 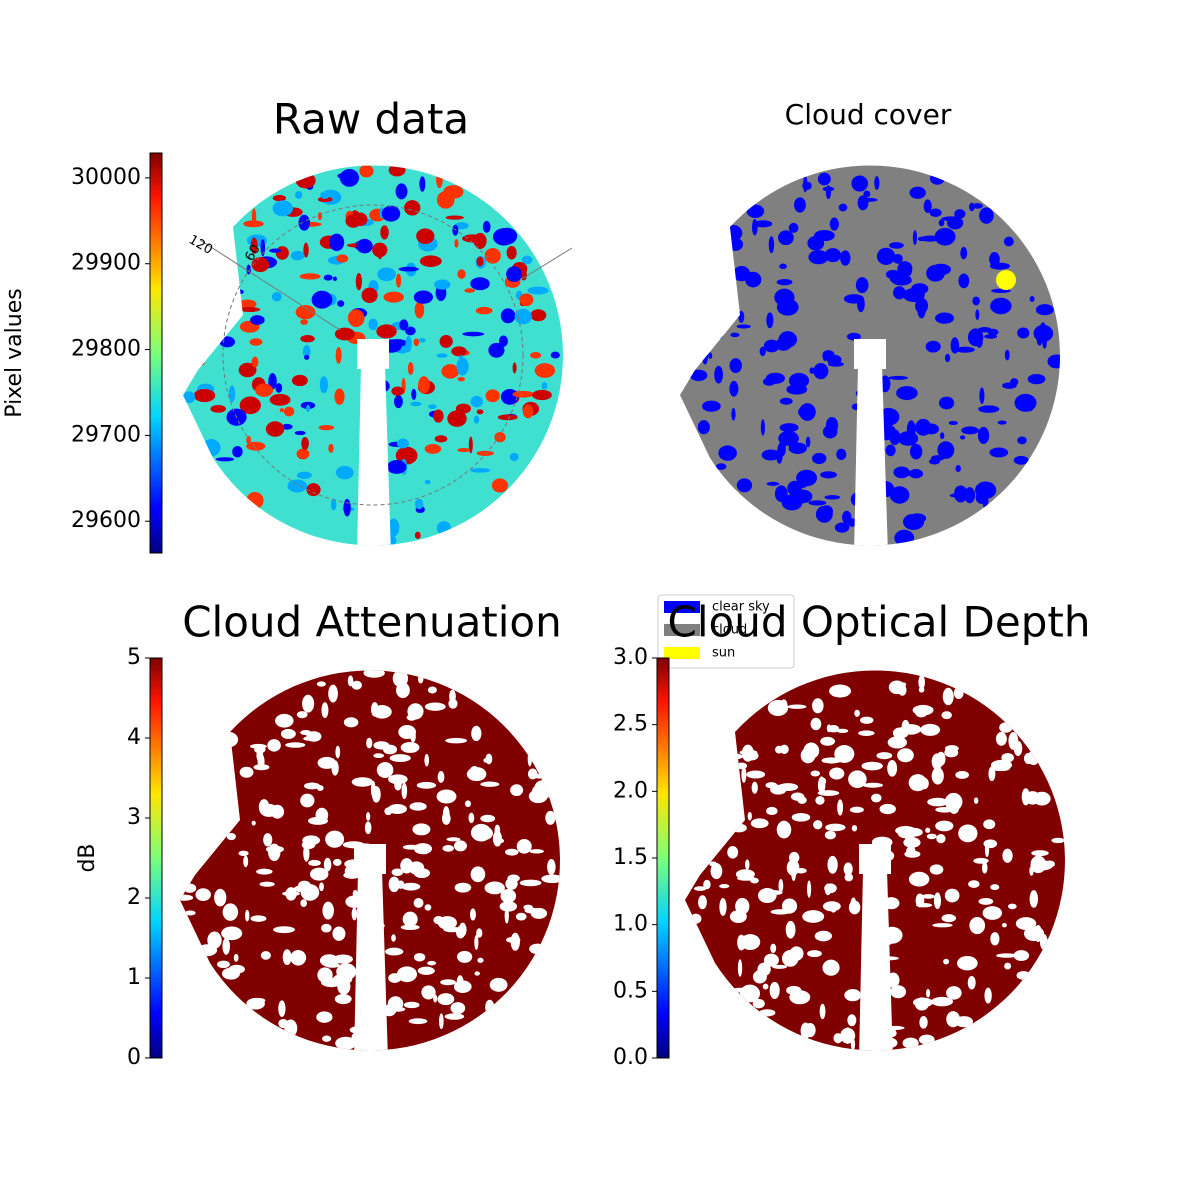 What do you see at coordinates (200, 244) in the screenshot?
I see `annotation: 120` at bounding box center [200, 244].